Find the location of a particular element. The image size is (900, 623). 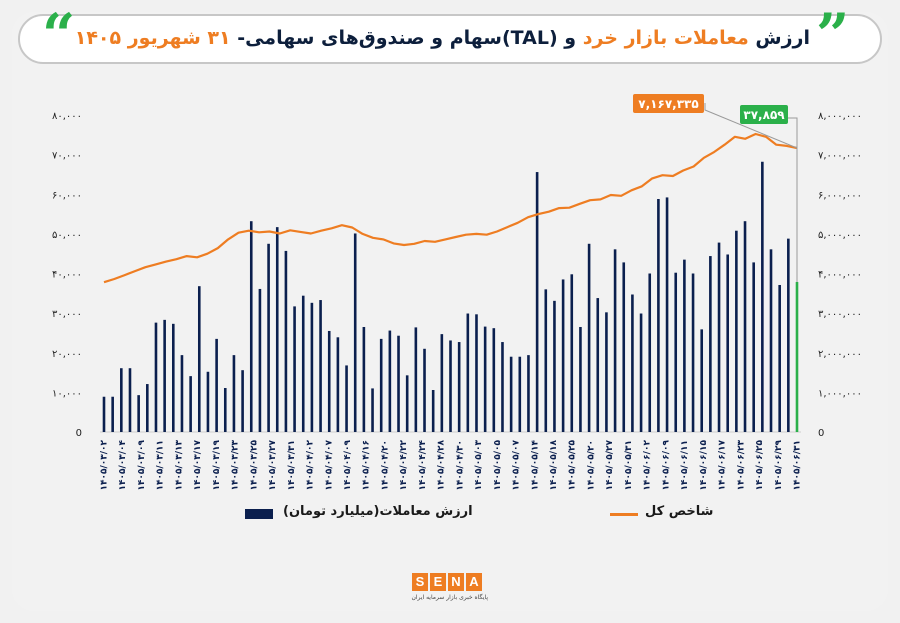

right-axis-tick-label: ۷,۰۰۰,۰۰۰ is located at coordinates (840, 156).